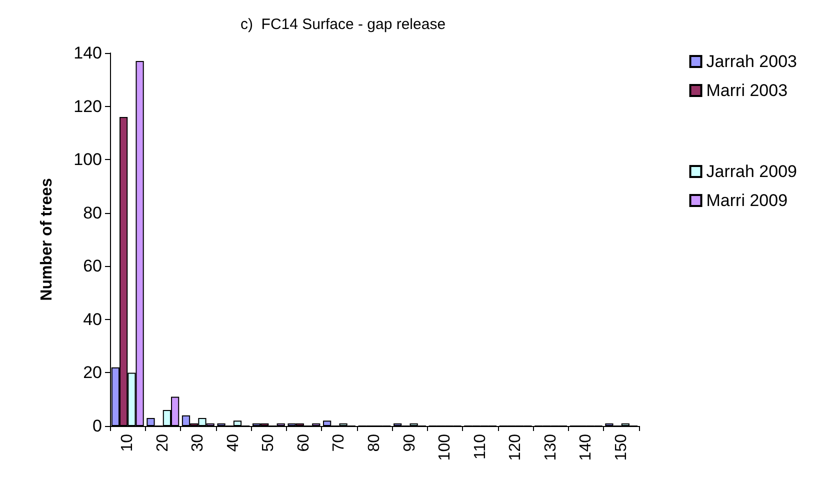  Describe the element at coordinates (747, 90) in the screenshot. I see `legend-label: Marri 2003` at that location.